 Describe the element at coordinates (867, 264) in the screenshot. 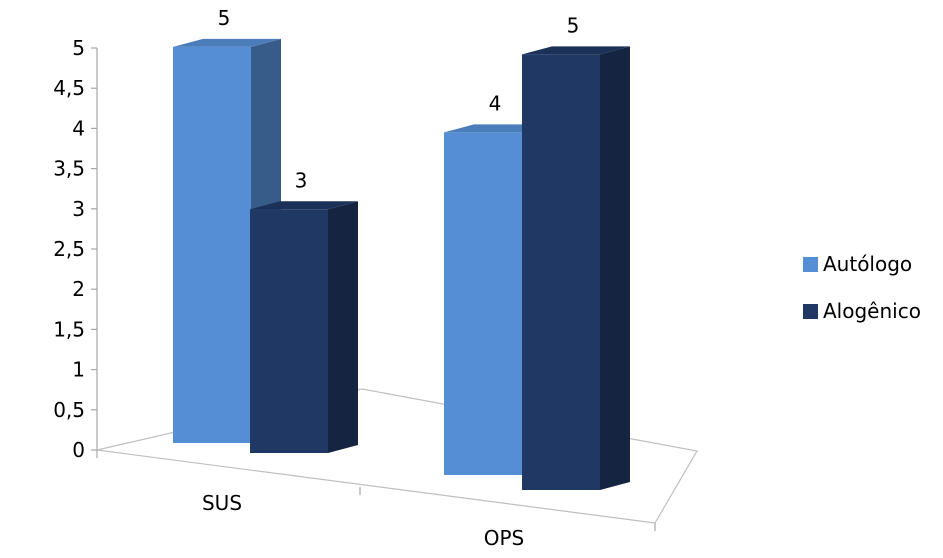

I see `legend-label: Autólogo` at that location.